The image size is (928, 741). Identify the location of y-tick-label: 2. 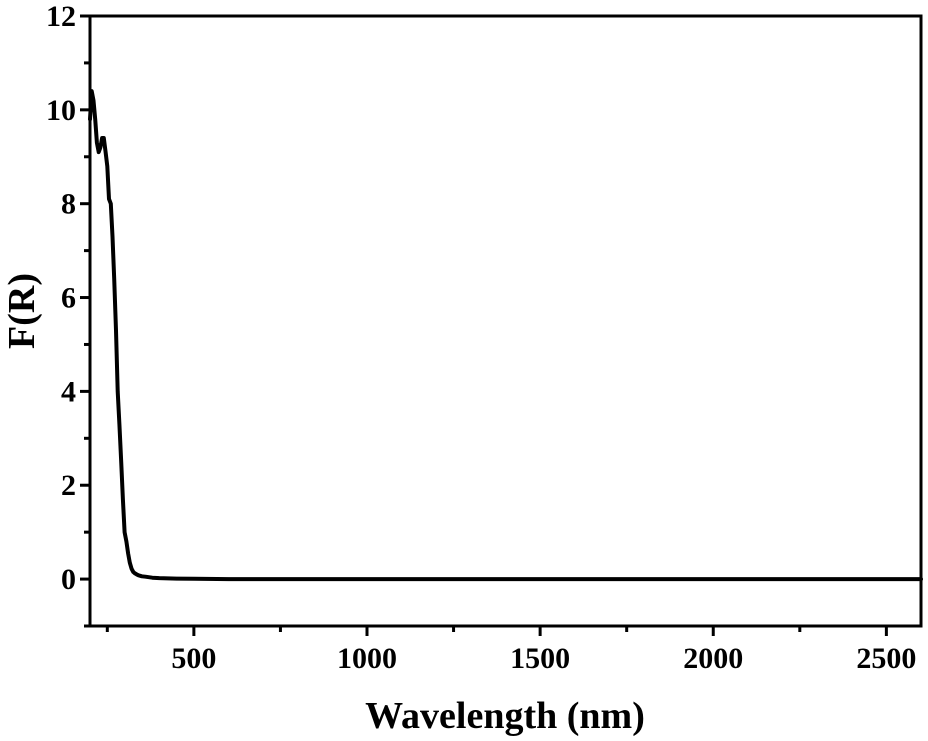
(68, 485).